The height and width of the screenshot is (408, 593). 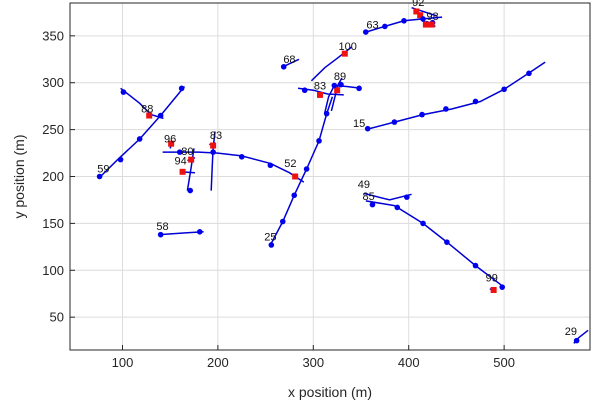 What do you see at coordinates (492, 279) in the screenshot?
I see `track-label: 99` at bounding box center [492, 279].